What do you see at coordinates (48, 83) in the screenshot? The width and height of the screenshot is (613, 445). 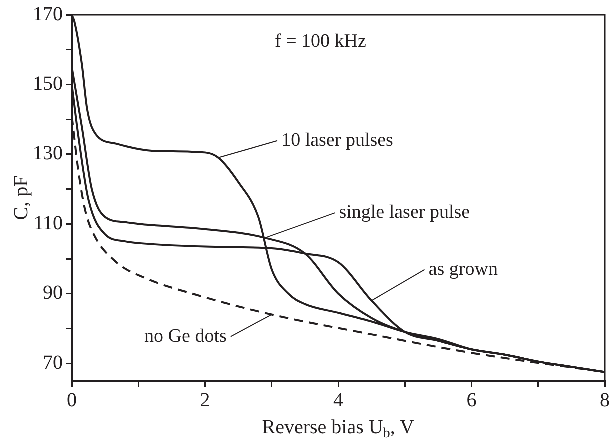 I see `y-tick-label: 150` at bounding box center [48, 83].